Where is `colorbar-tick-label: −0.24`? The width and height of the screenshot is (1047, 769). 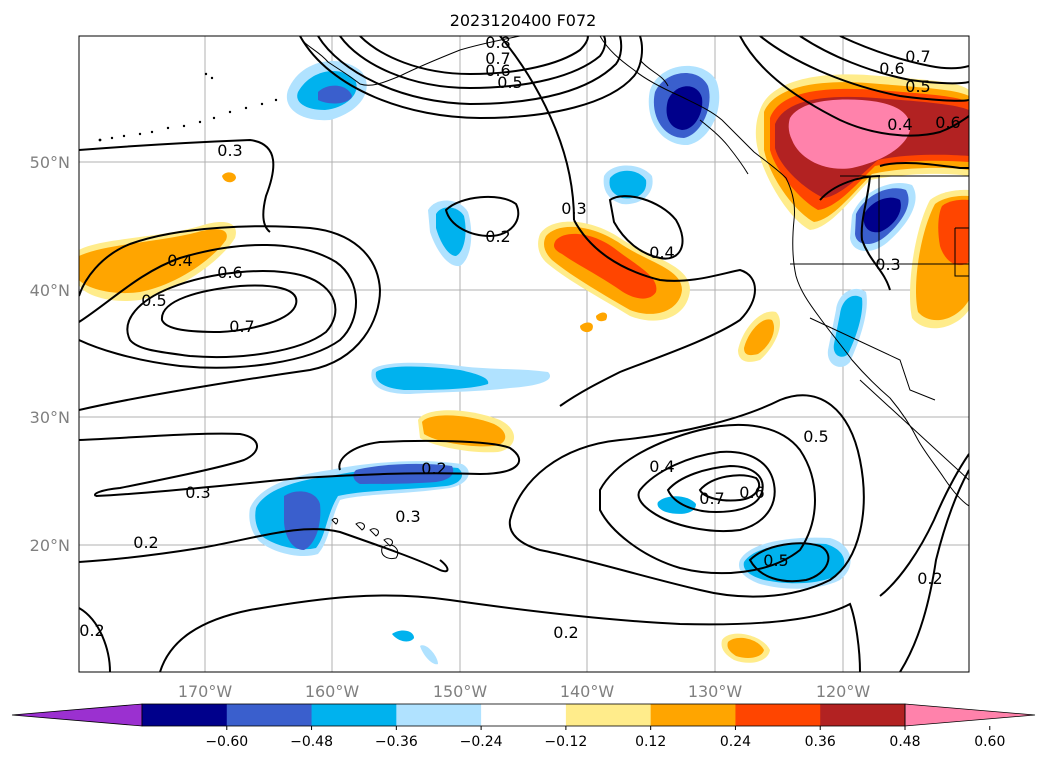 colorbar-tick-label: −0.24 is located at coordinates (481, 742).